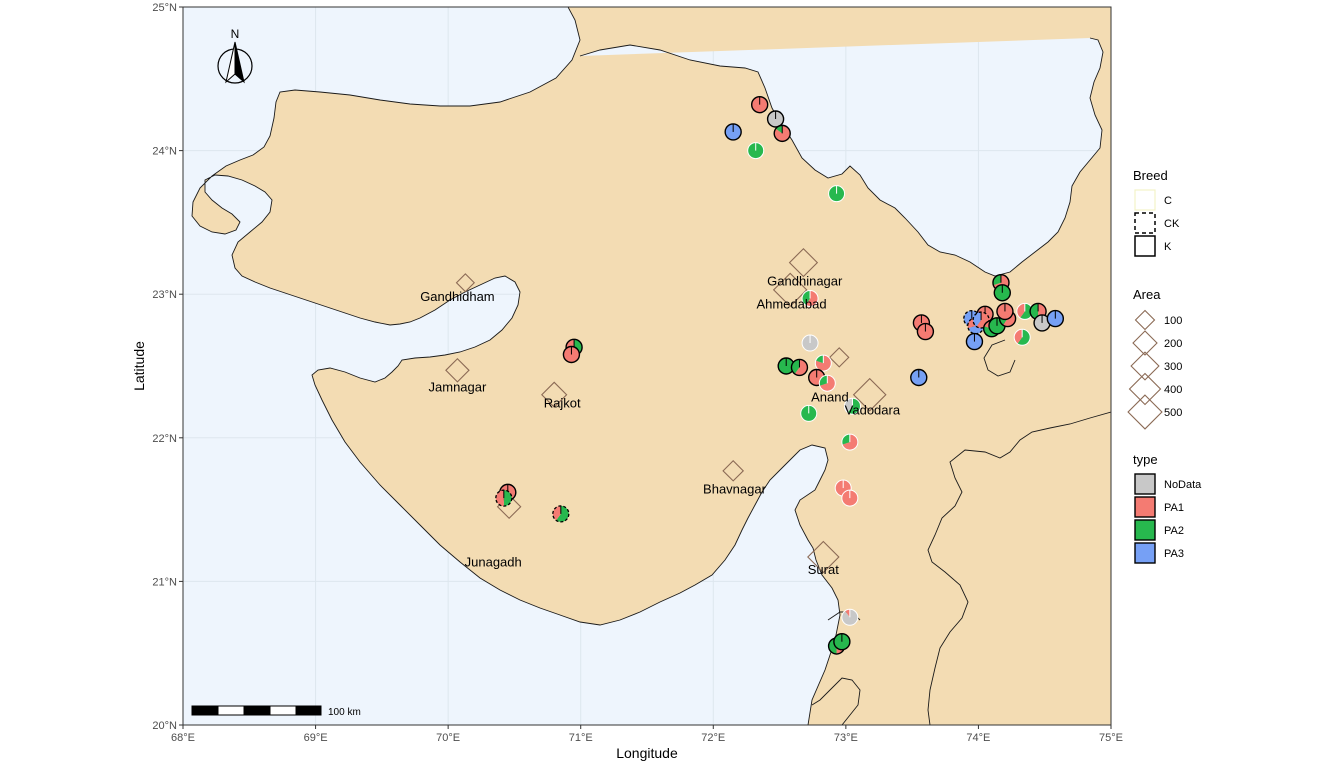  What do you see at coordinates (1173, 413) in the screenshot?
I see `legend-area-label: 500` at bounding box center [1173, 413].